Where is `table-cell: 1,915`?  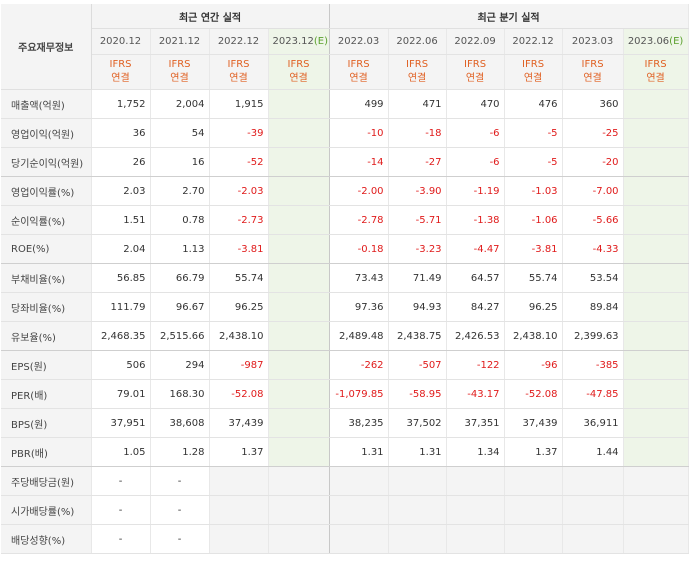 table-cell: 1,915 is located at coordinates (239, 104).